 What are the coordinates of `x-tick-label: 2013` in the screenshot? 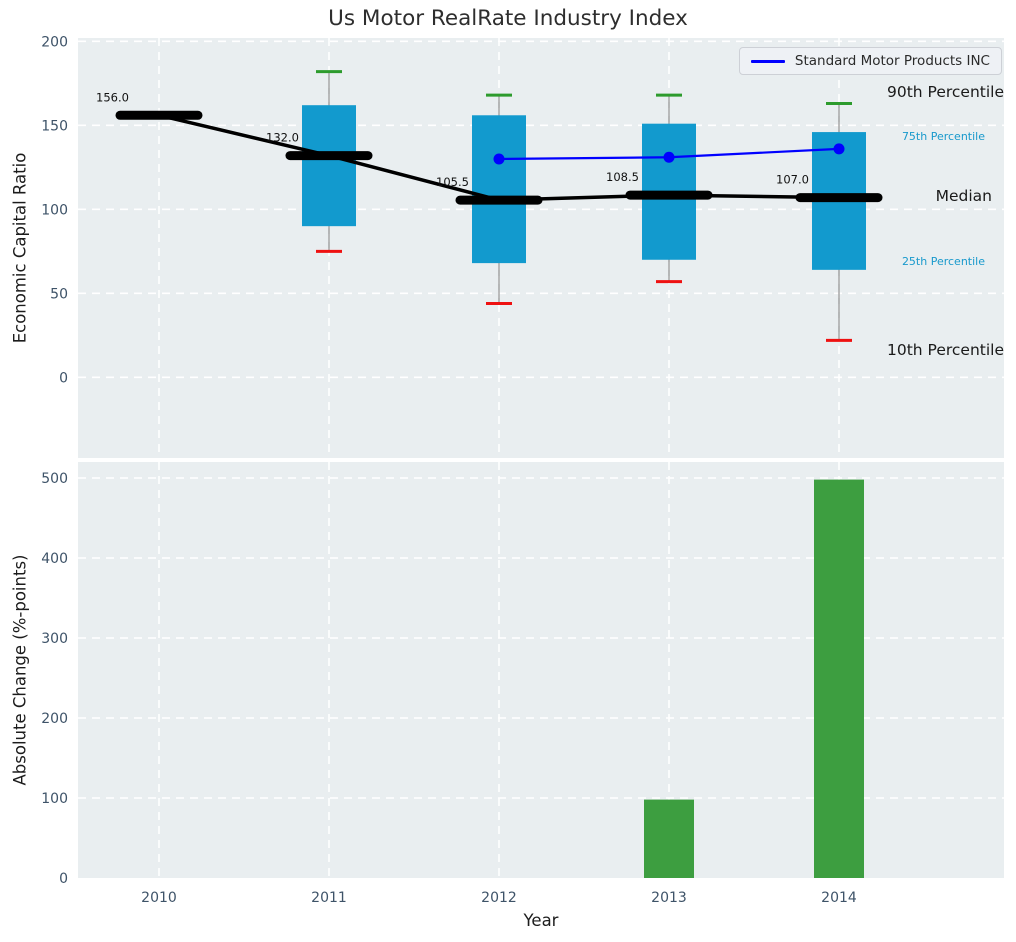 It's located at (669, 898).